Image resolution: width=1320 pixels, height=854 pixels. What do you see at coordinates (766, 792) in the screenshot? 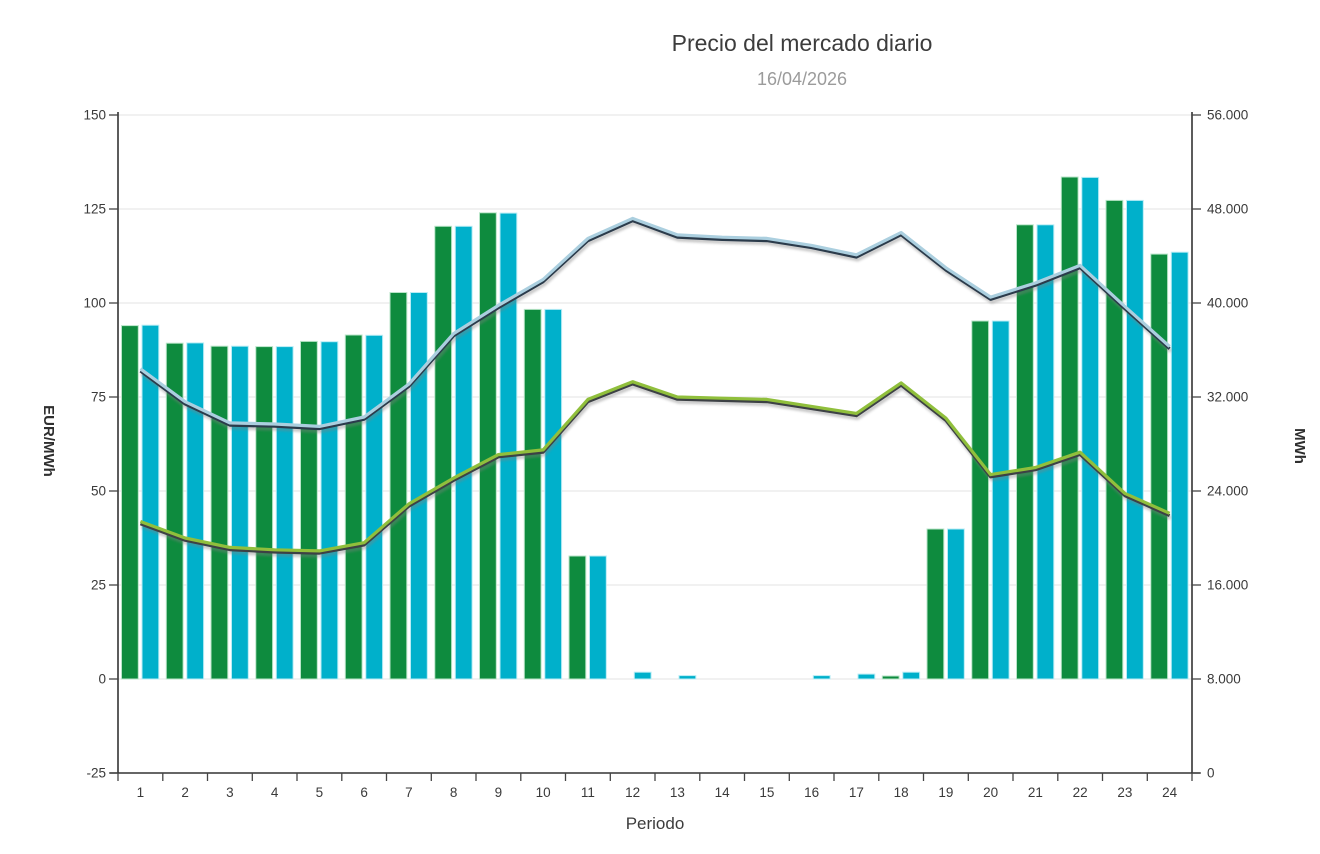
I see `x-tick-label: 15` at bounding box center [766, 792].